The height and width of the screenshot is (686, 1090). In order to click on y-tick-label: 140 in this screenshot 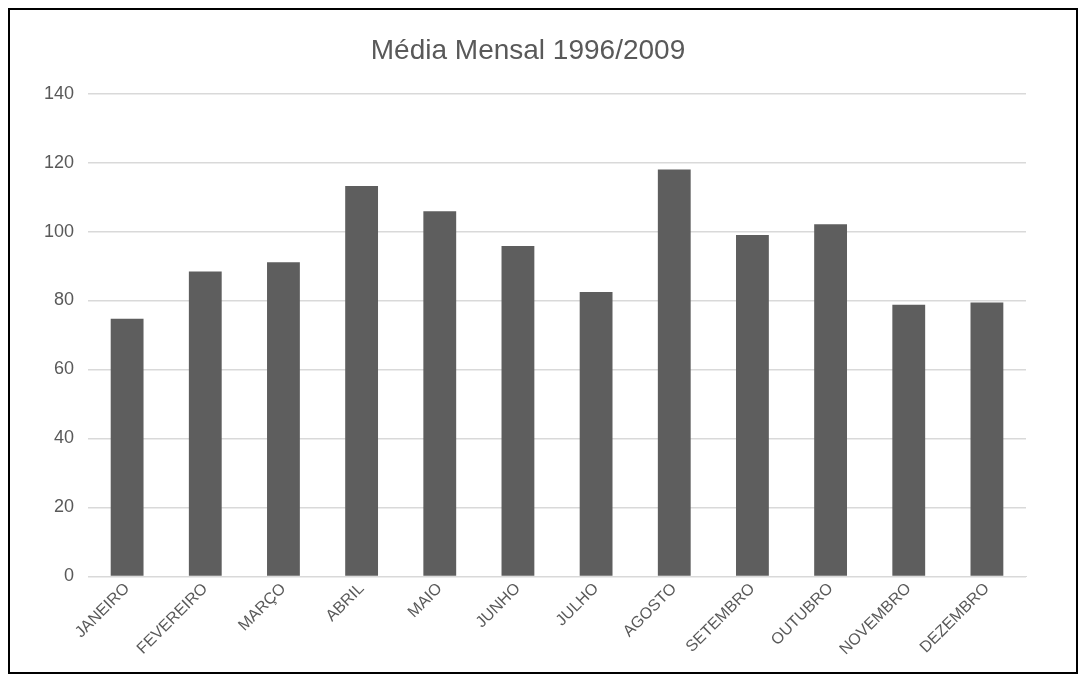, I will do `click(59, 92)`.